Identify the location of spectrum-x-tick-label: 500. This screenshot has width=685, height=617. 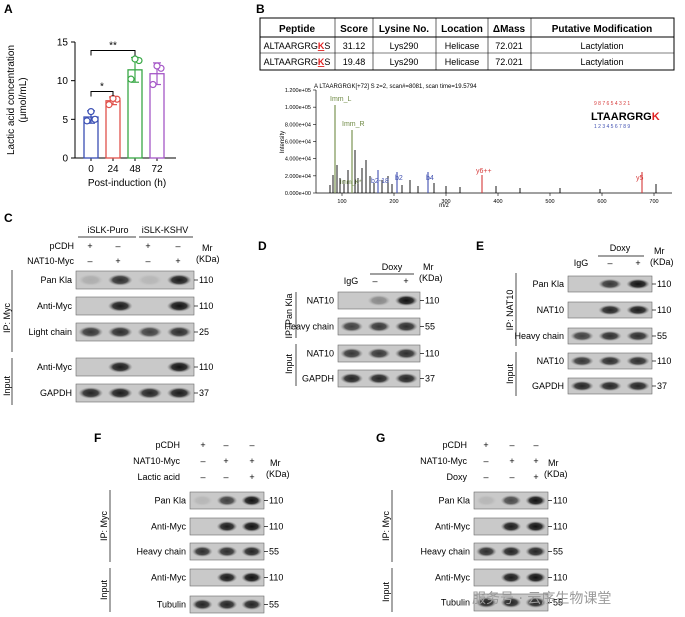
(549, 202).